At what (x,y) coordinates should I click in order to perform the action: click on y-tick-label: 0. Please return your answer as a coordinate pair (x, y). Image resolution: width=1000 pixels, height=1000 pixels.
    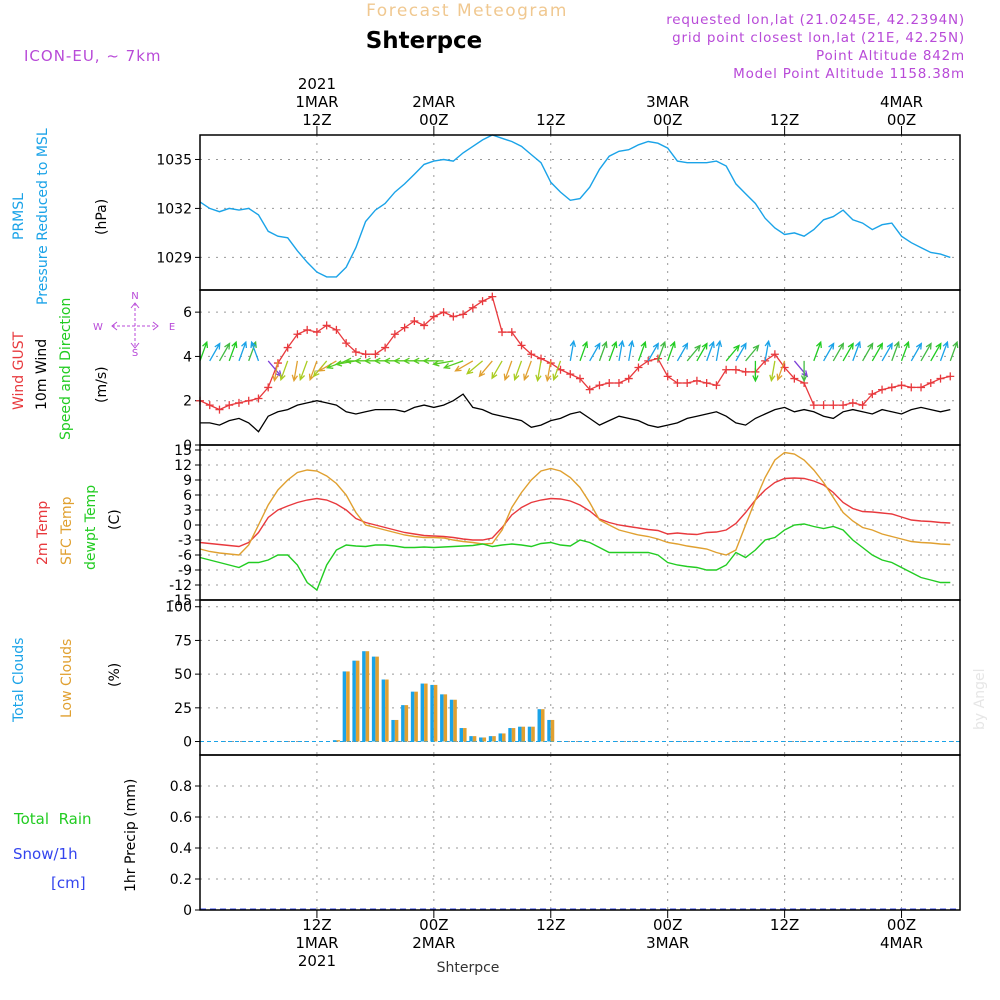
    Looking at the image, I should click on (187, 446).